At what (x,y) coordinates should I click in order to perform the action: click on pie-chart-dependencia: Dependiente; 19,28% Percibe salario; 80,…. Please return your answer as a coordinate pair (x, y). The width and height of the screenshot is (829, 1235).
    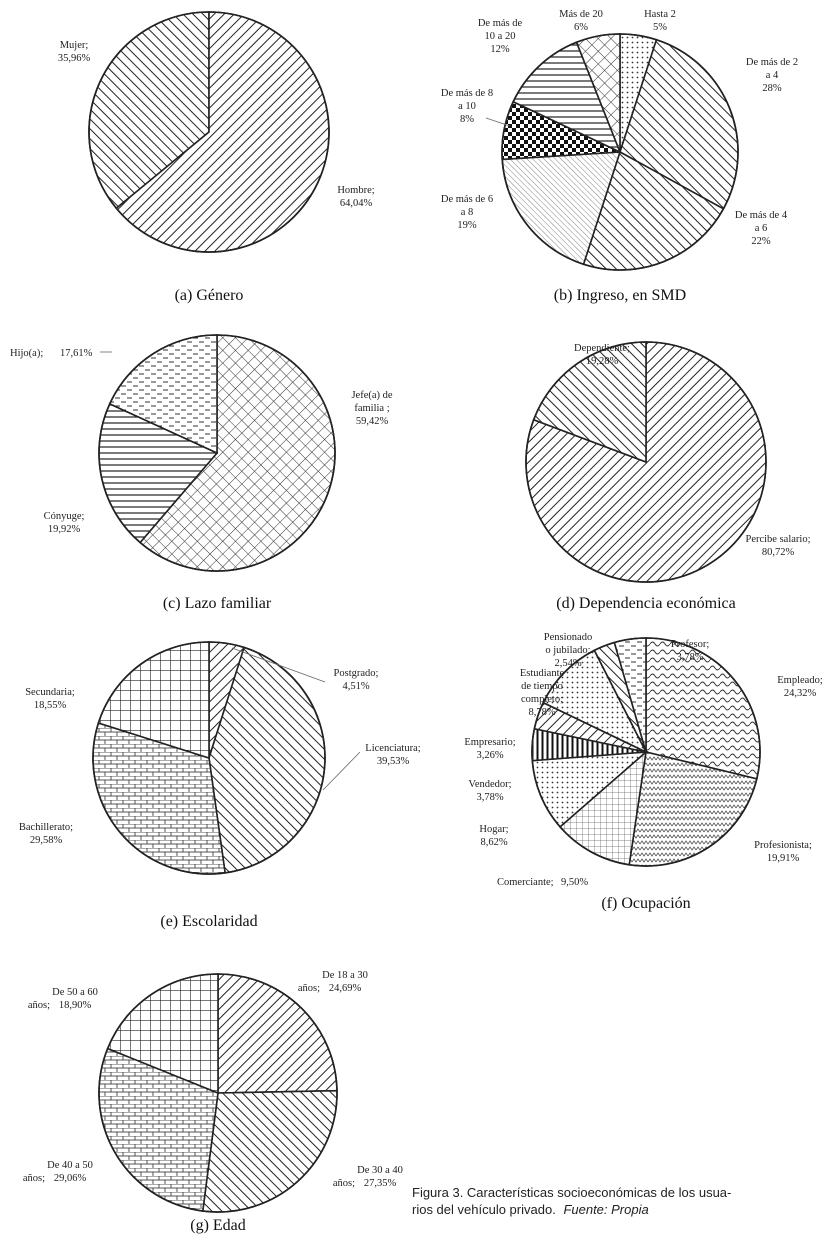
    Looking at the image, I should click on (668, 476).